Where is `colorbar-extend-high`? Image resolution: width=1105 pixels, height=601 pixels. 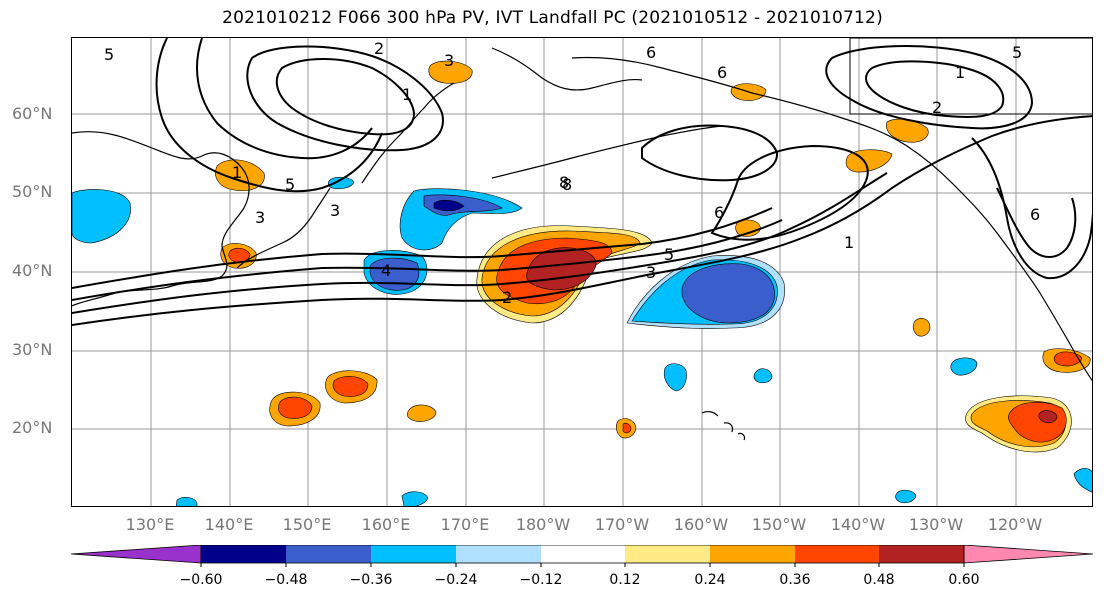
colorbar-extend-high is located at coordinates (1028, 554).